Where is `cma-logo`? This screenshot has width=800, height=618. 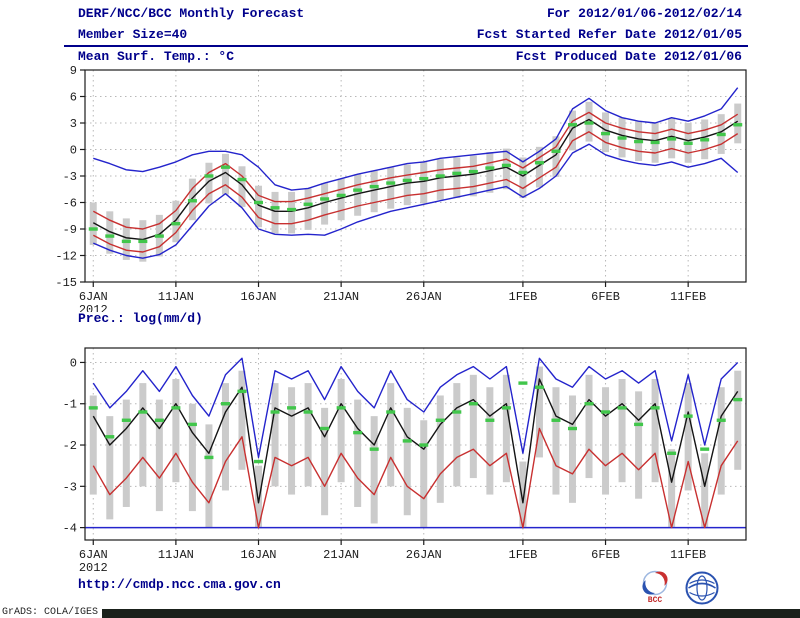
cma-logo is located at coordinates (702, 588).